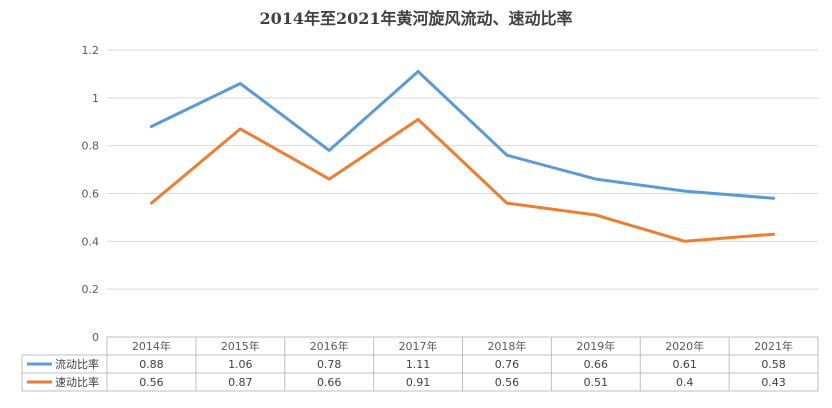  What do you see at coordinates (595, 346) in the screenshot?
I see `x-tick-label: 2019年` at bounding box center [595, 346].